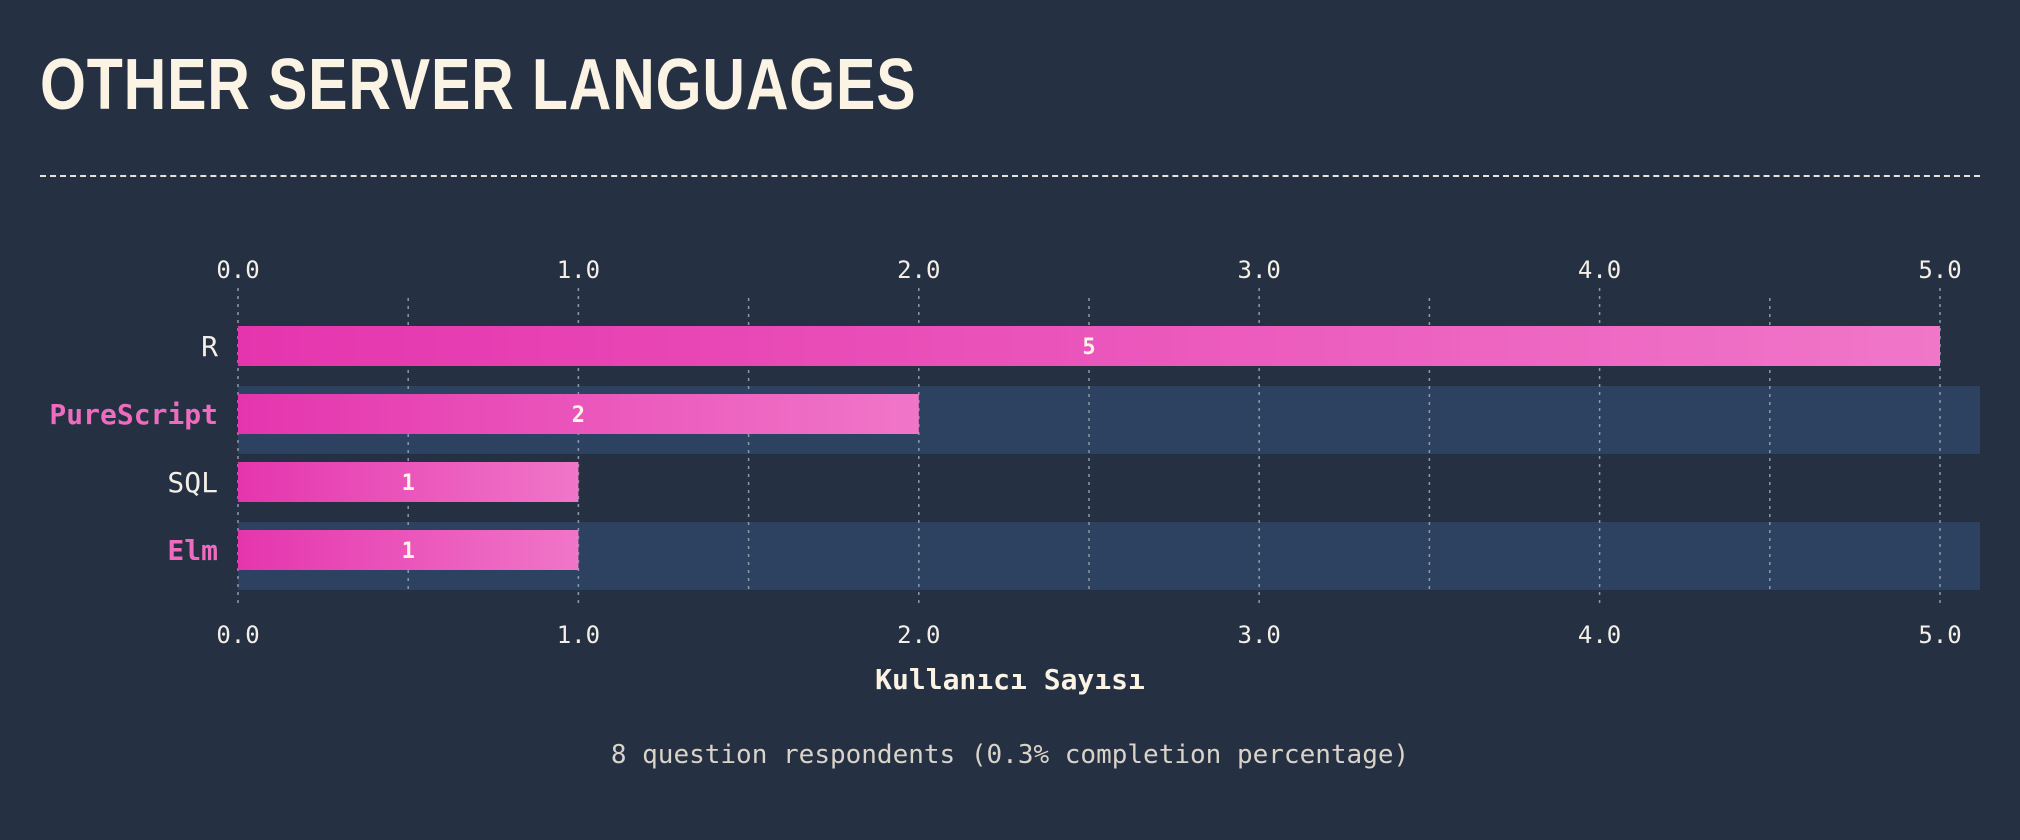 Image resolution: width=2020 pixels, height=840 pixels. I want to click on bar-value-label: 2, so click(578, 415).